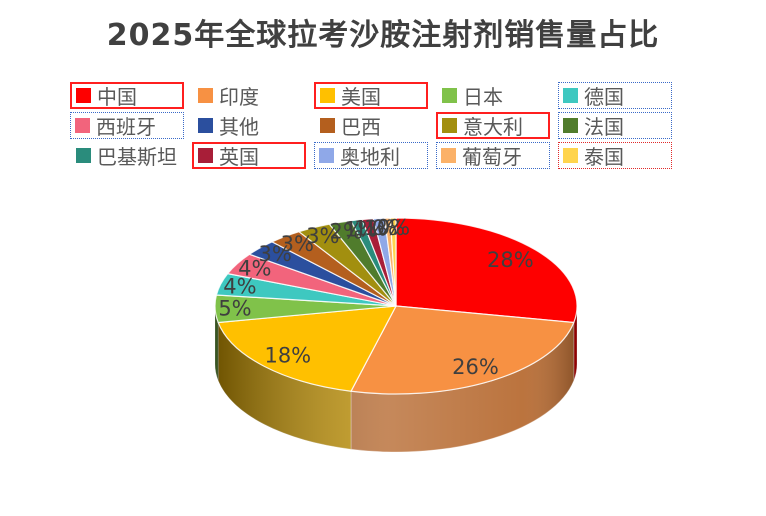 The image size is (766, 516). Describe the element at coordinates (254, 268) in the screenshot. I see `pie-slice-label-5: 4%` at that location.